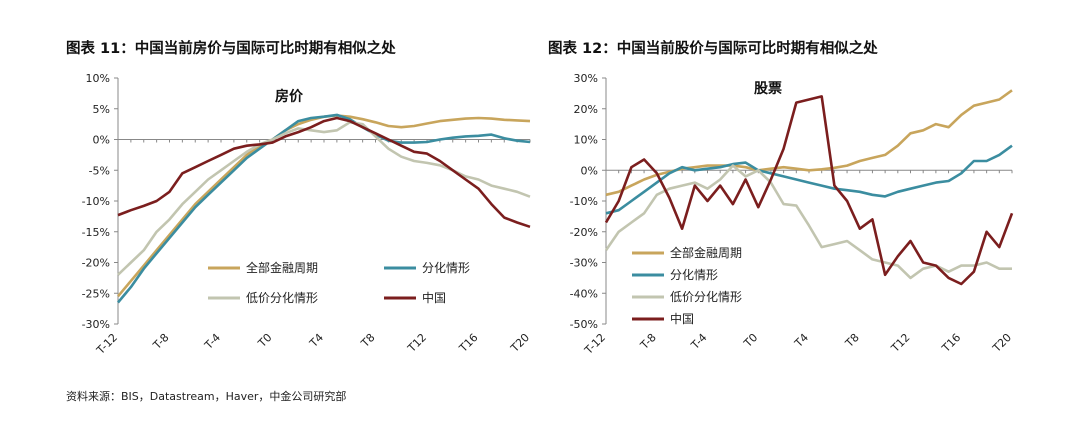 Image resolution: width=1080 pixels, height=425 pixels. I want to click on house-x-tick-label: T12, so click(417, 343).